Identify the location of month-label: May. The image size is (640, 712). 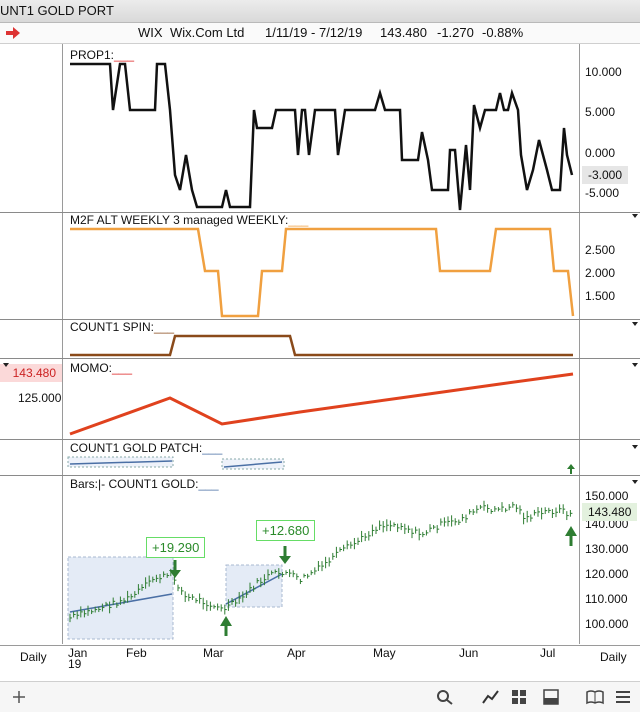
(384, 653).